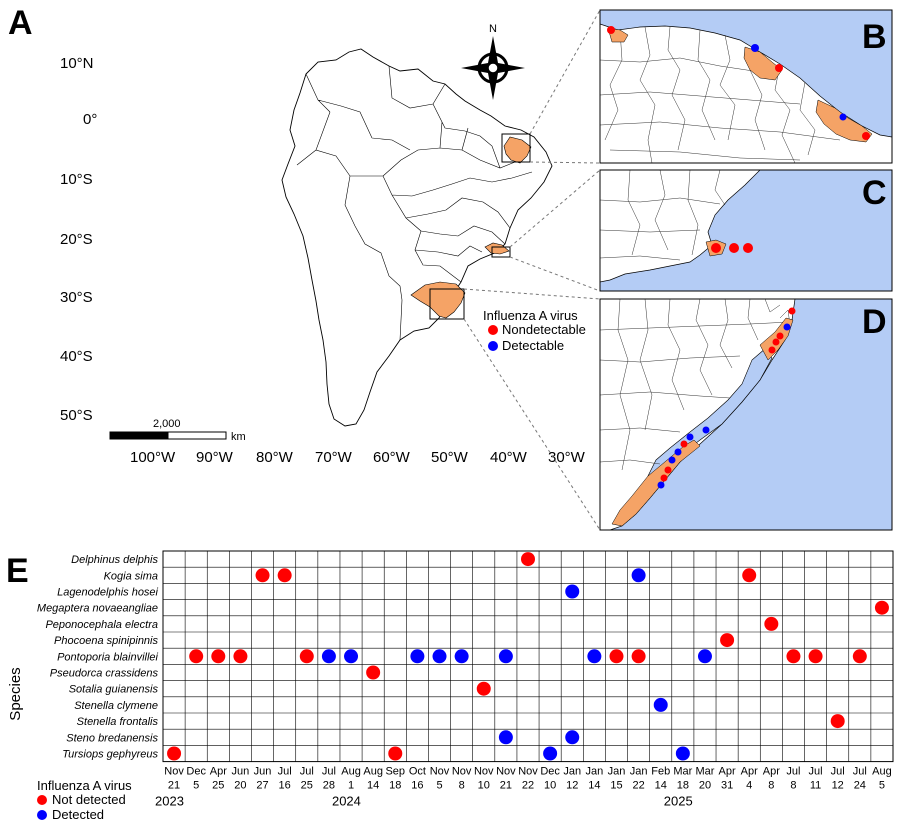 The height and width of the screenshot is (827, 900). Describe the element at coordinates (882, 772) in the screenshot. I see `date-month-label: Aug` at that location.